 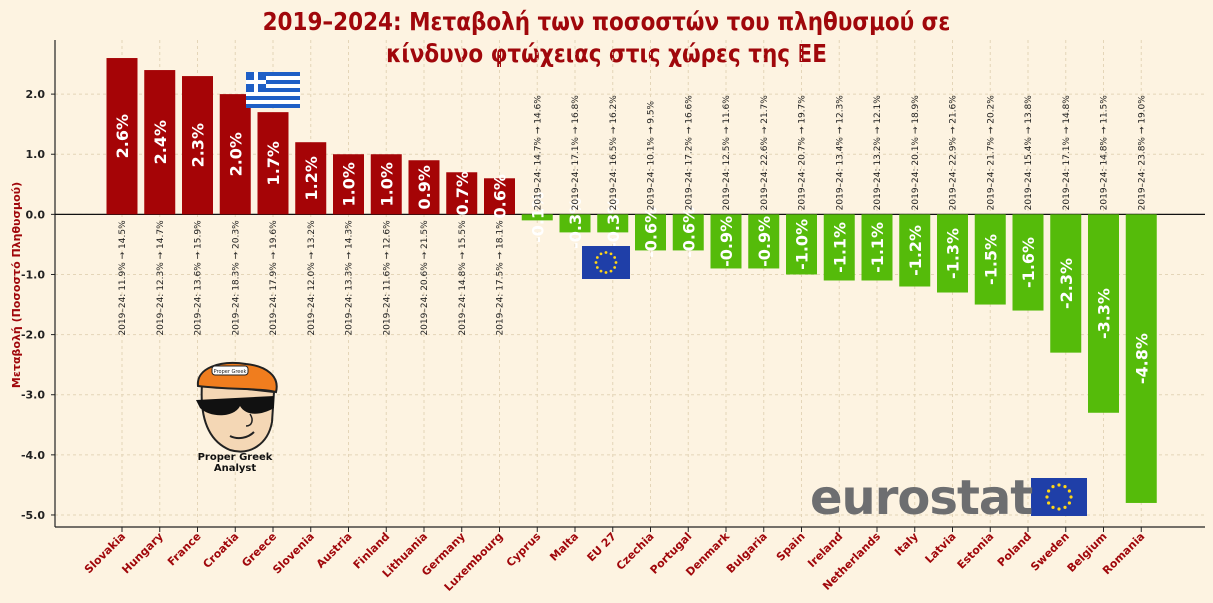 I want to click on bar-value-label: 2.4%, so click(x=160, y=142).